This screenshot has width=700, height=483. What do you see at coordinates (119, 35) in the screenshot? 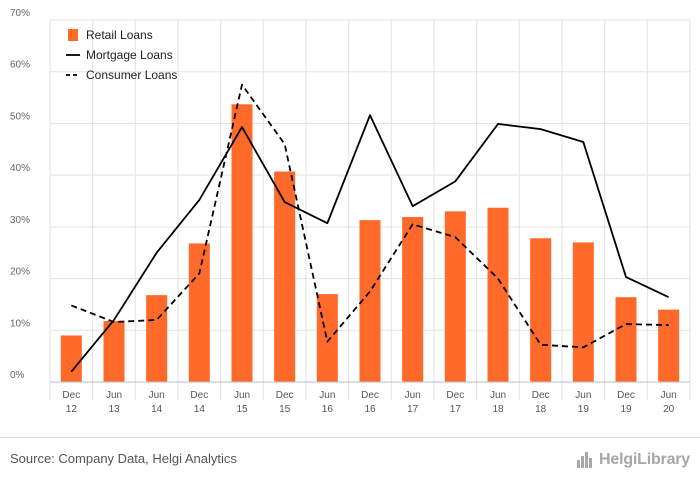
I see `legend-label-retail-loans: Retail Loans` at bounding box center [119, 35].